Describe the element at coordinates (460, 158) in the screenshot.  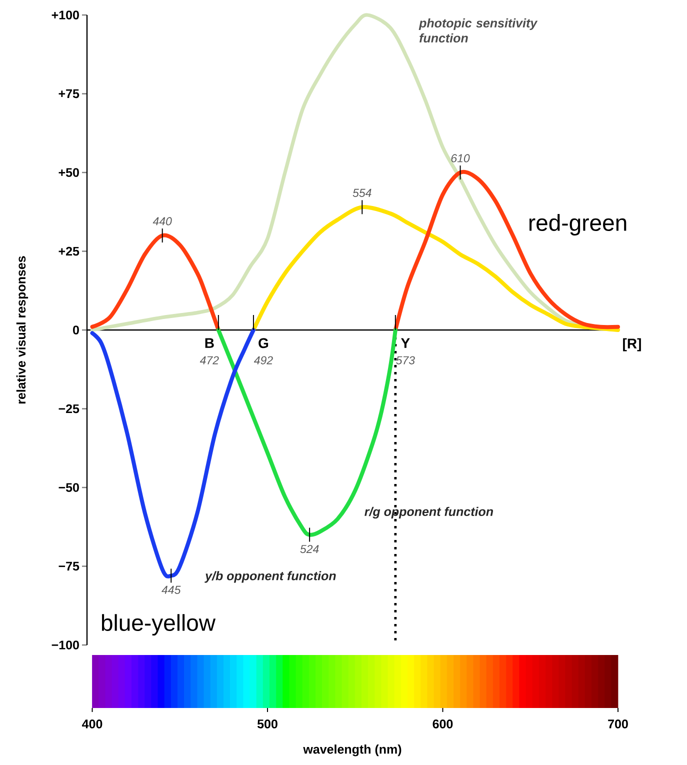
I see `annotation: 610` at that location.